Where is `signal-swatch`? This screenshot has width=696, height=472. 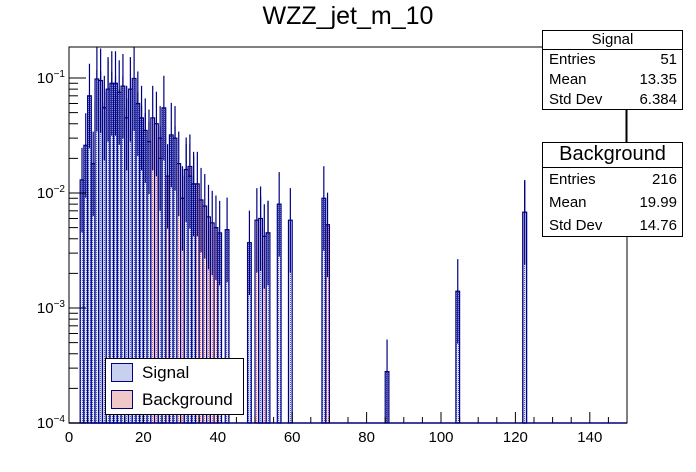
signal-swatch is located at coordinates (122, 372).